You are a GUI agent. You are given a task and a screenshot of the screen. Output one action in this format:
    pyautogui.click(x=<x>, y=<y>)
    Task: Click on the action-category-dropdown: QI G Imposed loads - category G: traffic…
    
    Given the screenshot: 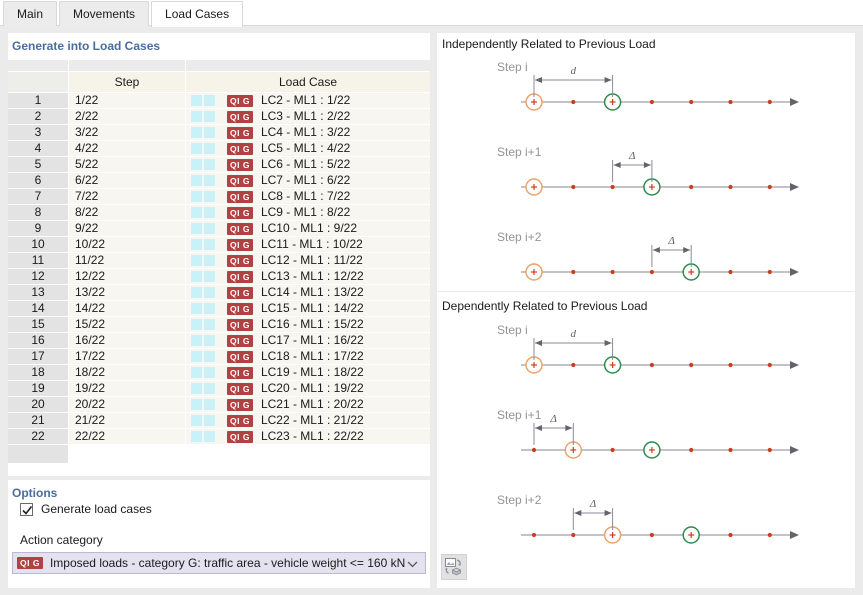 What is the action you would take?
    pyautogui.click(x=219, y=563)
    